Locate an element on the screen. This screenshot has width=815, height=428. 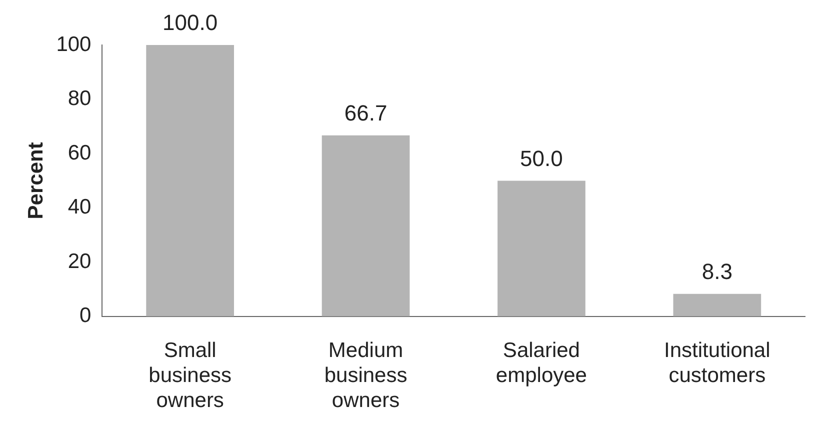
data-label: 100.0 is located at coordinates (190, 23).